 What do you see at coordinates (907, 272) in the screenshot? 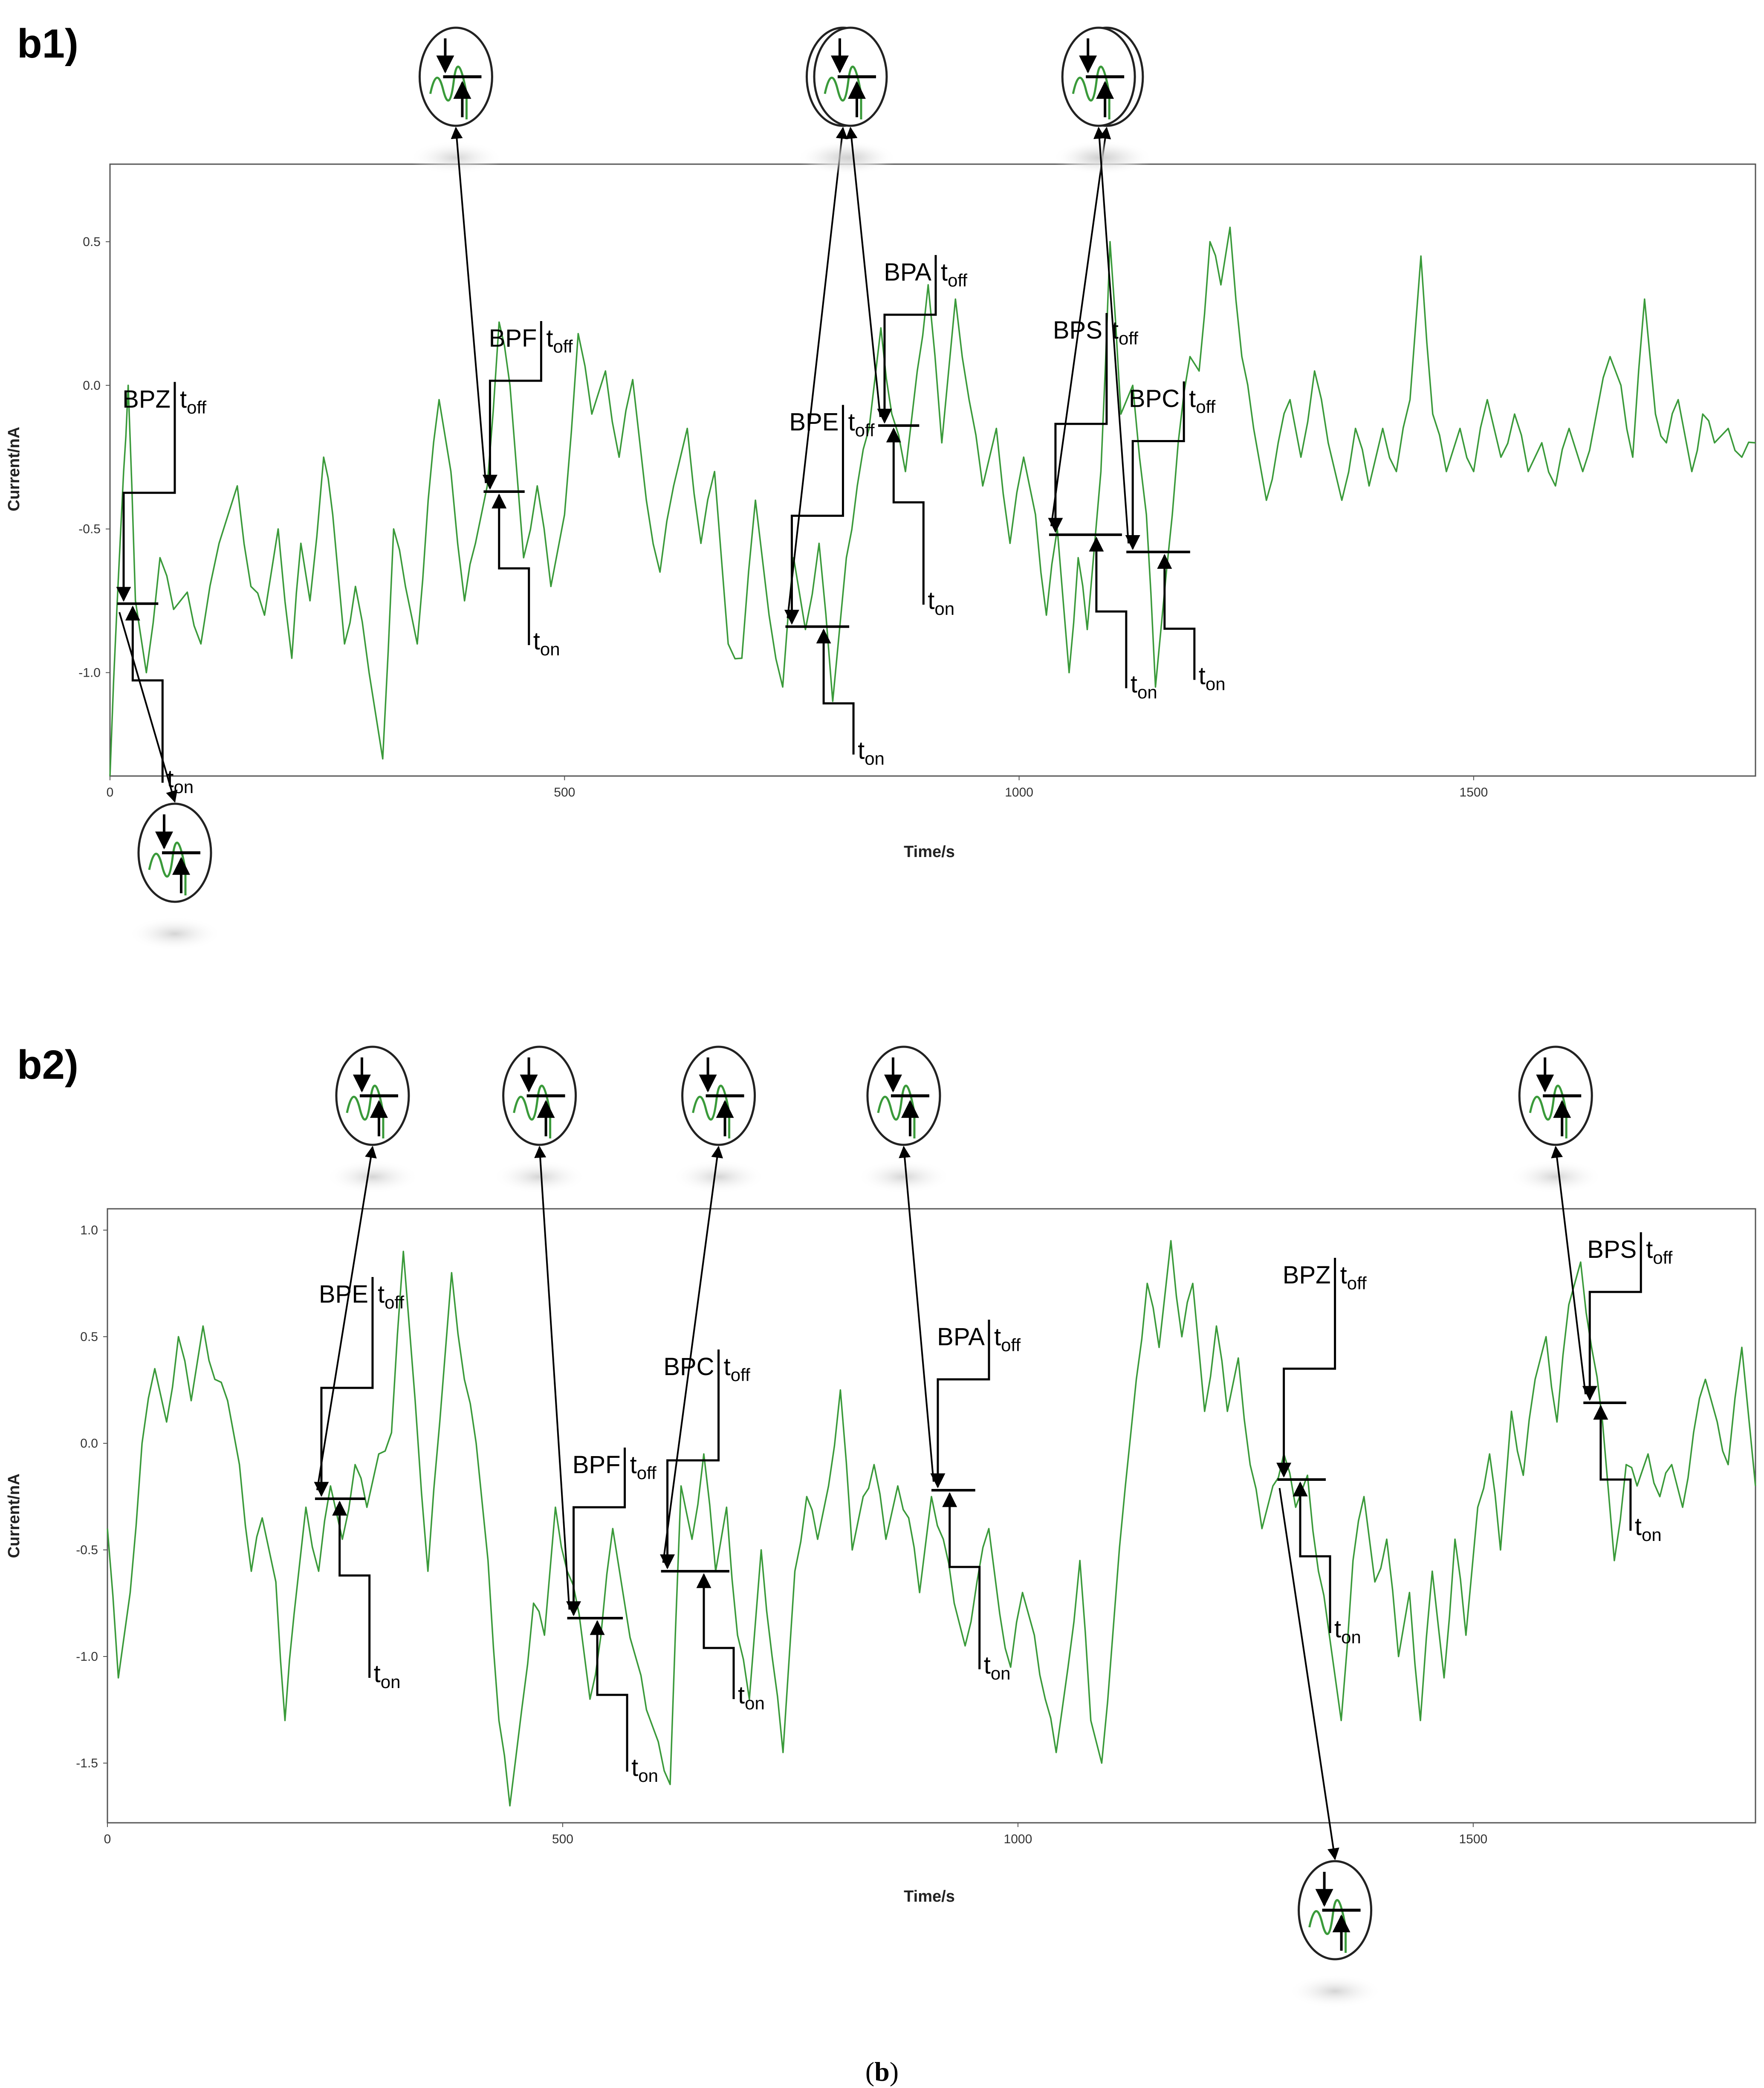
I see `compound-label: BPA` at bounding box center [907, 272].